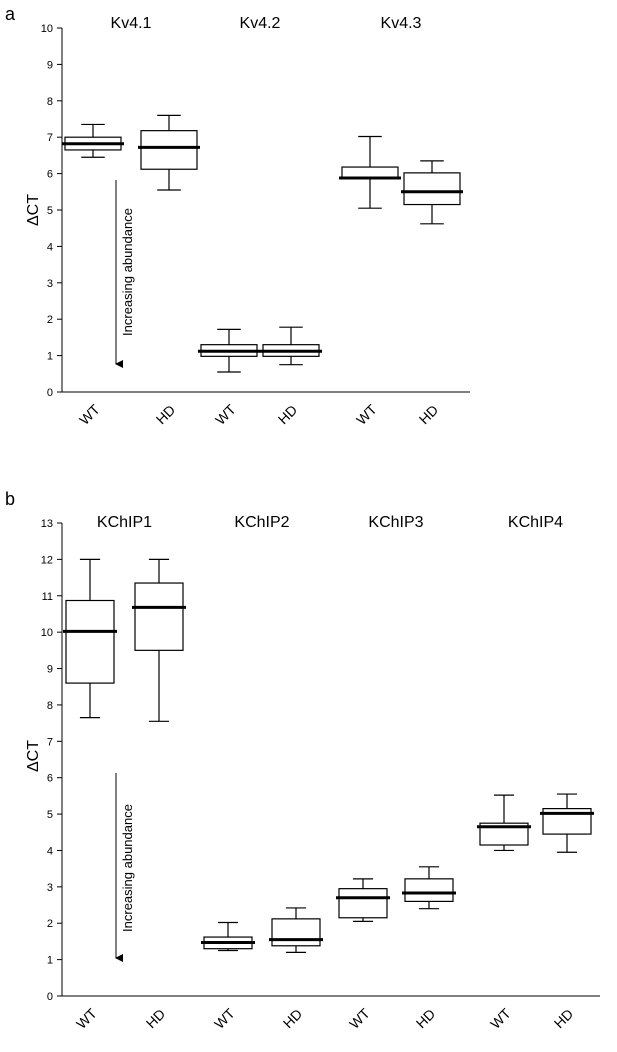  What do you see at coordinates (10, 499) in the screenshot?
I see `panel-label: b` at bounding box center [10, 499].